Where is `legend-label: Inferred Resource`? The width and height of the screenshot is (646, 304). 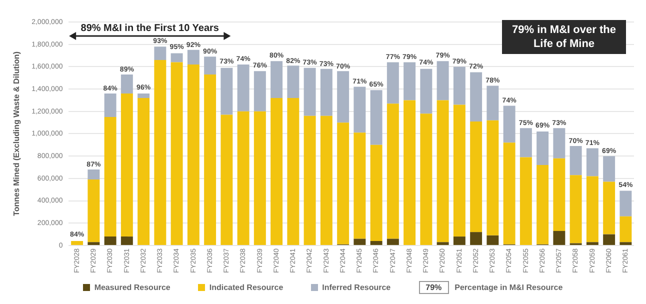 legend-label: Inferred Resource is located at coordinates (356, 287).